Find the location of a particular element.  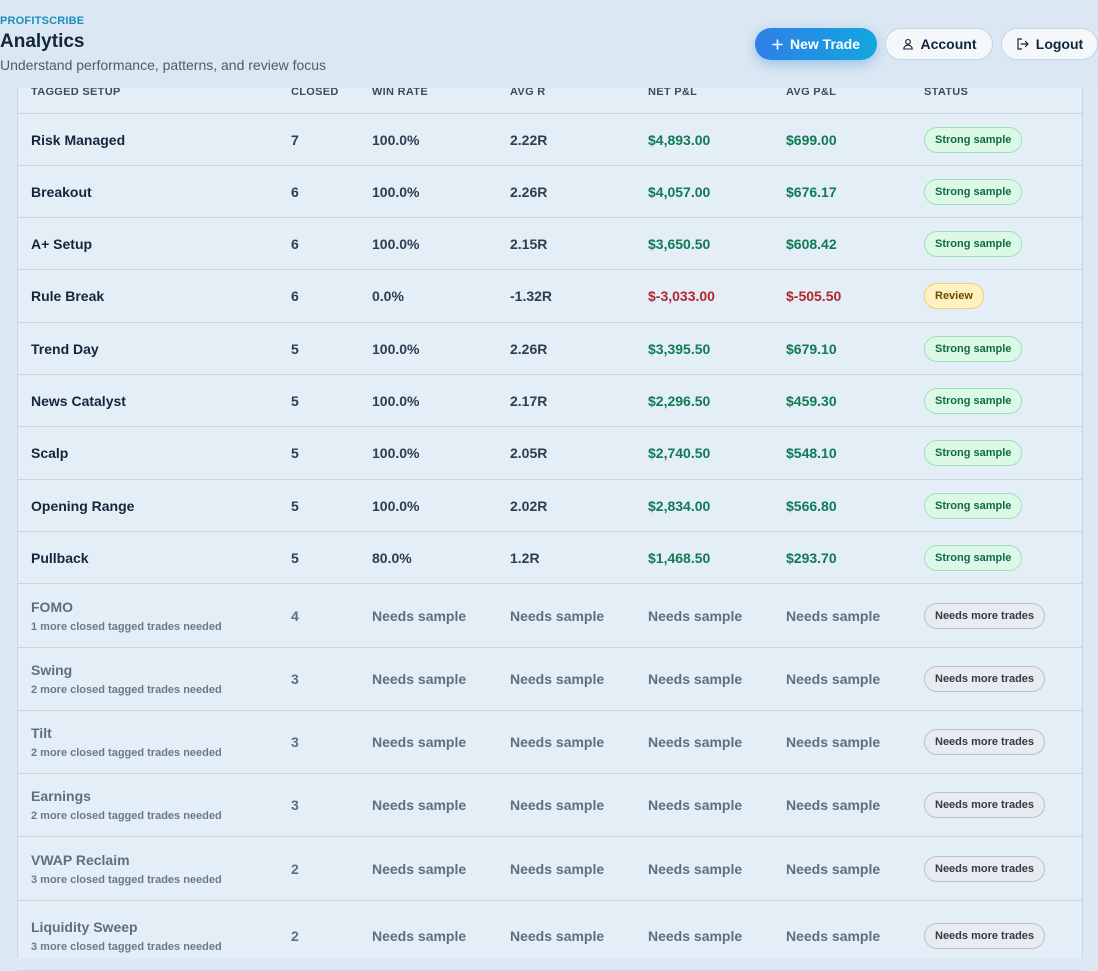

logout-button: Logout is located at coordinates (1049, 44).